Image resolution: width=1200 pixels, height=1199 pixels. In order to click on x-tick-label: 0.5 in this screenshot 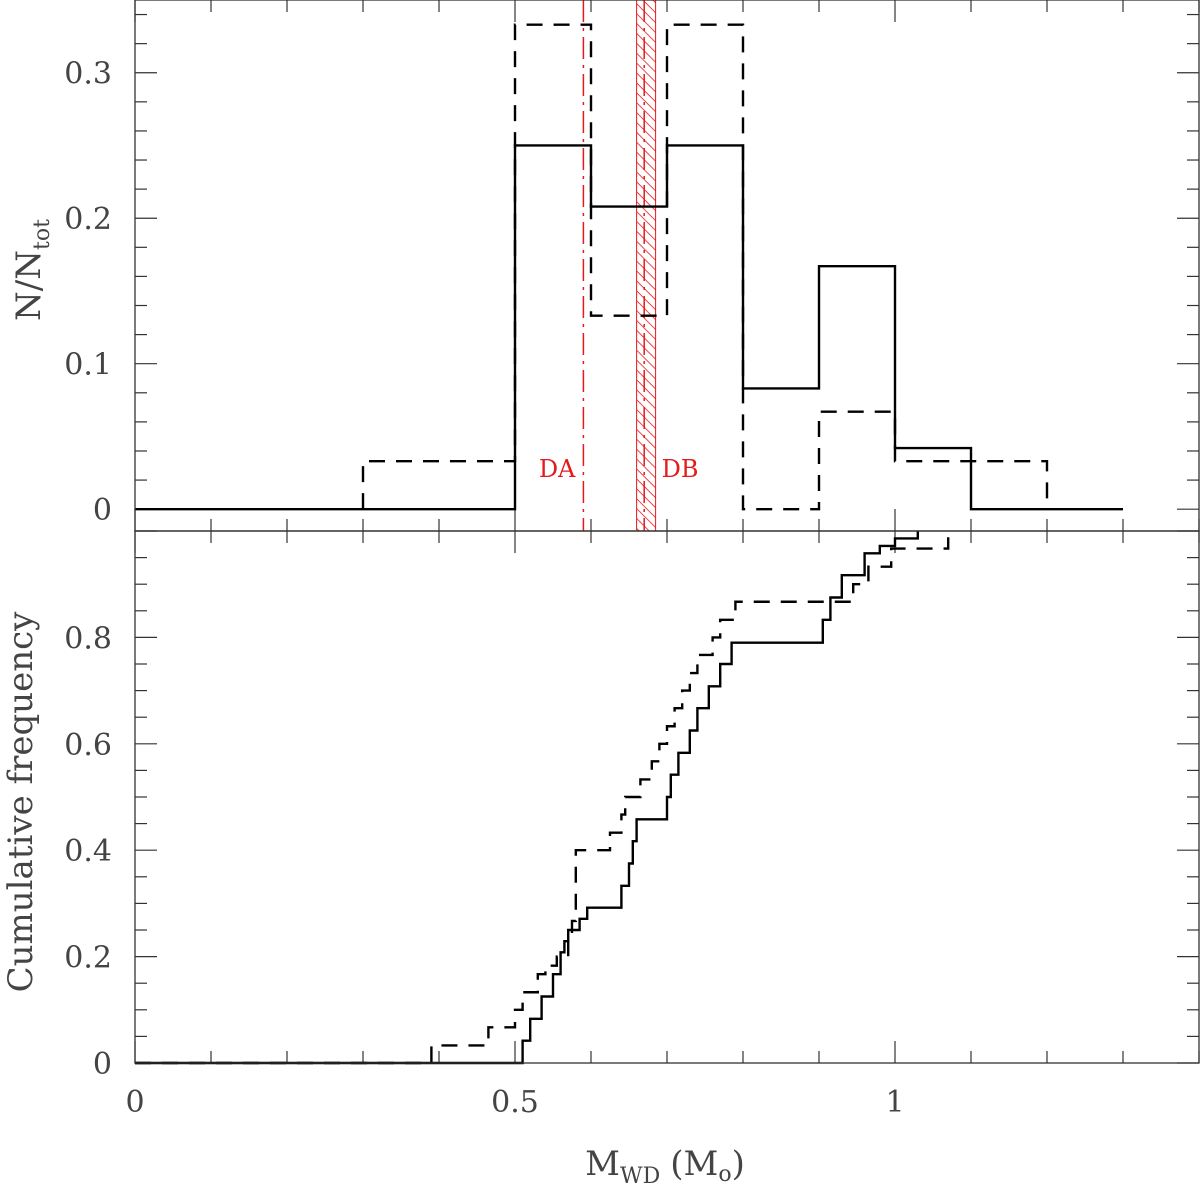, I will do `click(515, 1102)`.